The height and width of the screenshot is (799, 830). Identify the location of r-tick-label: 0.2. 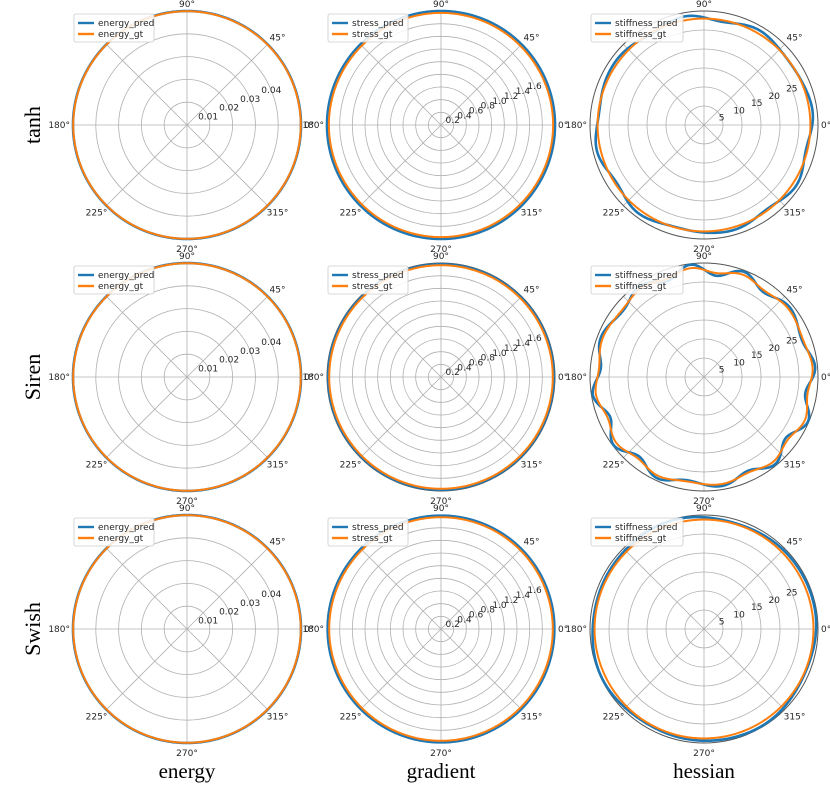
(453, 625).